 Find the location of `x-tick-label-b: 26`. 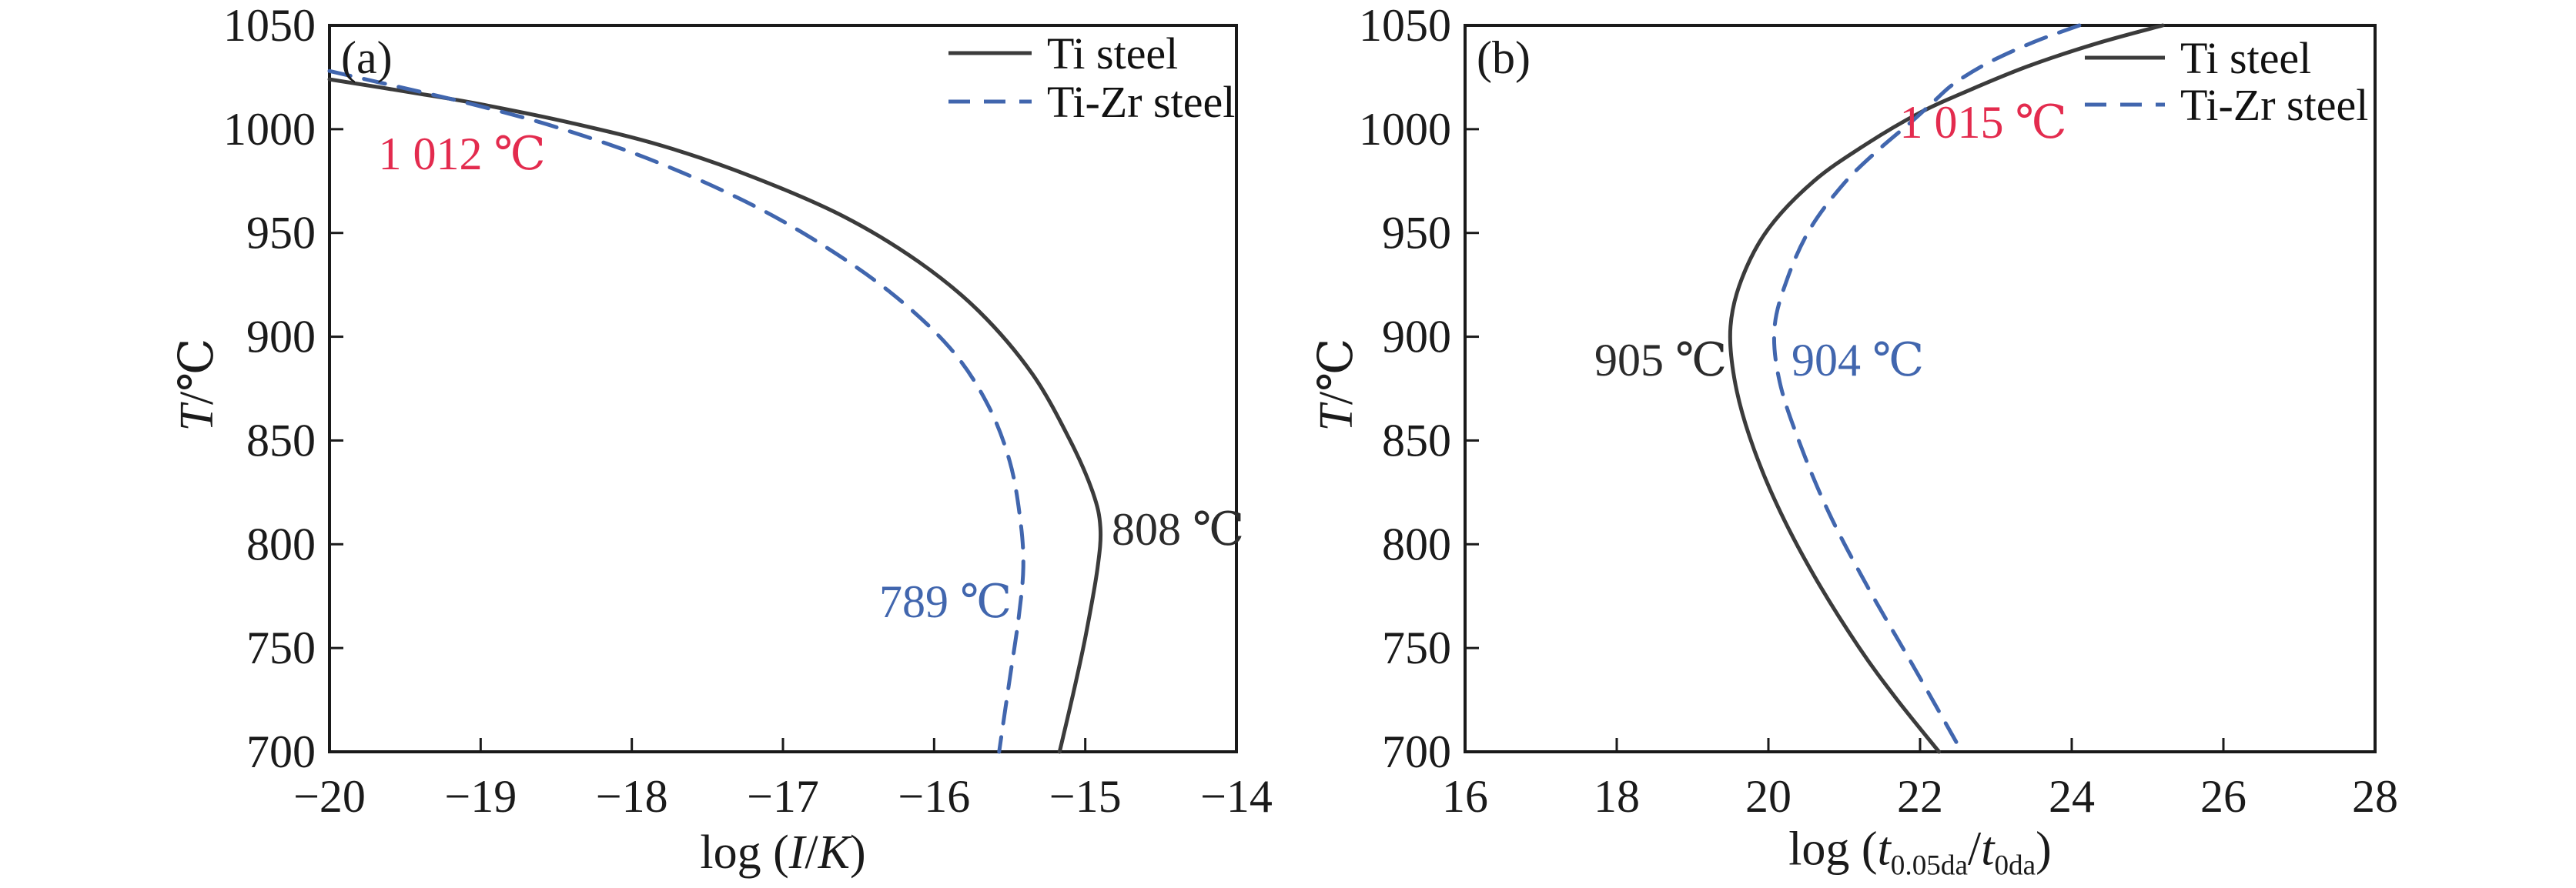

x-tick-label-b: 26 is located at coordinates (2223, 796).